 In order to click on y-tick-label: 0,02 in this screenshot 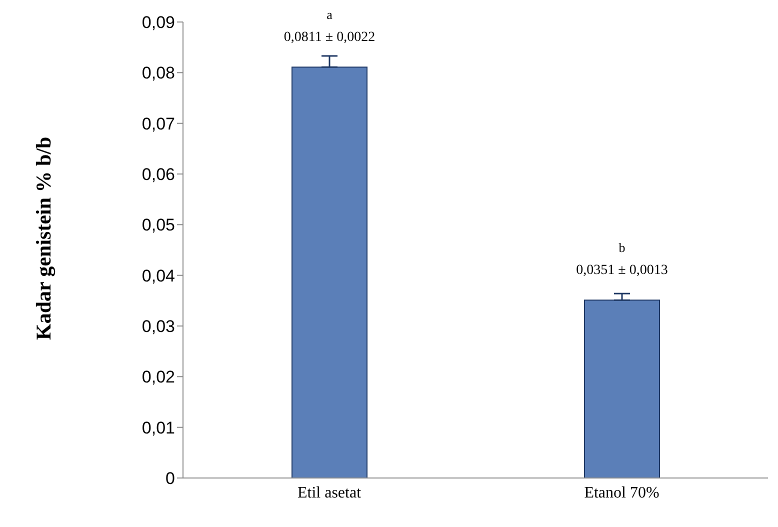, I will do `click(158, 377)`.